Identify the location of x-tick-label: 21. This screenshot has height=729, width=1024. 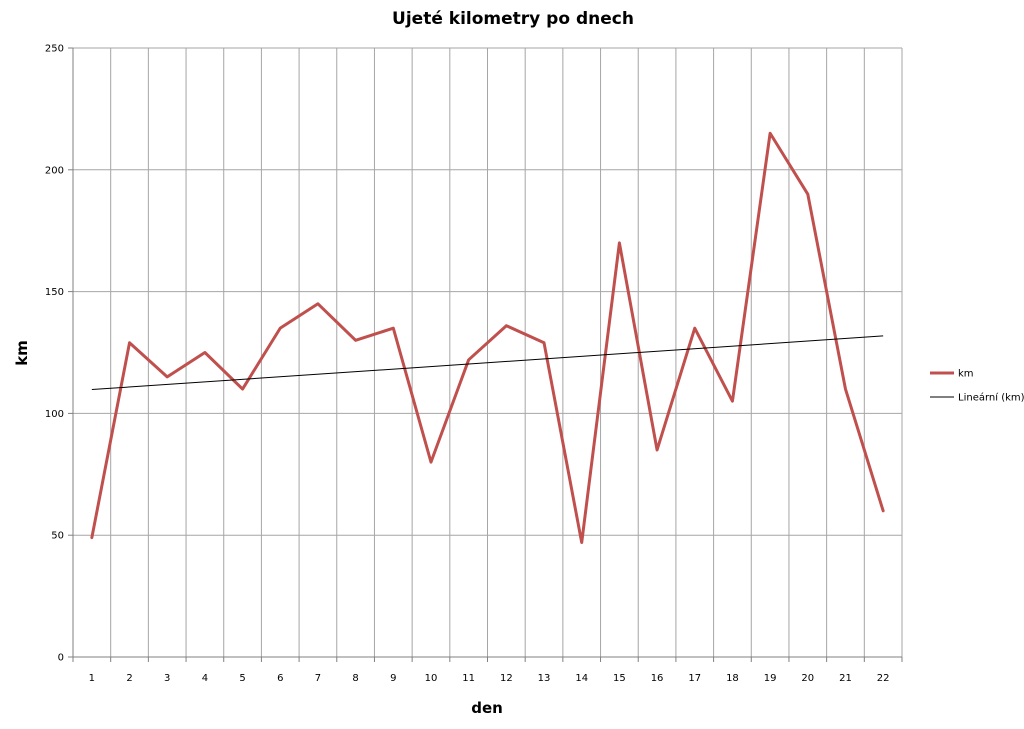
(845, 678).